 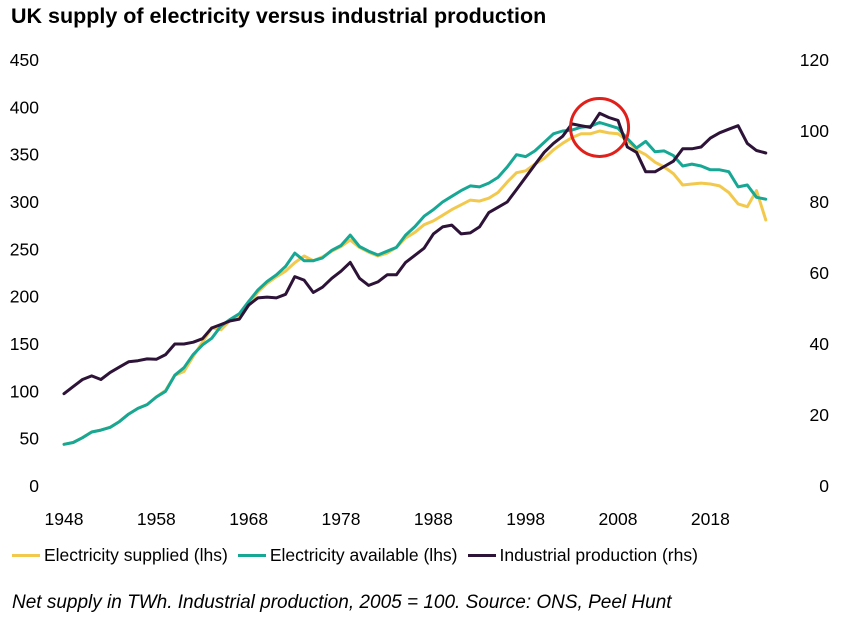 What do you see at coordinates (24, 249) in the screenshot?
I see `y-left-tick-label: 250` at bounding box center [24, 249].